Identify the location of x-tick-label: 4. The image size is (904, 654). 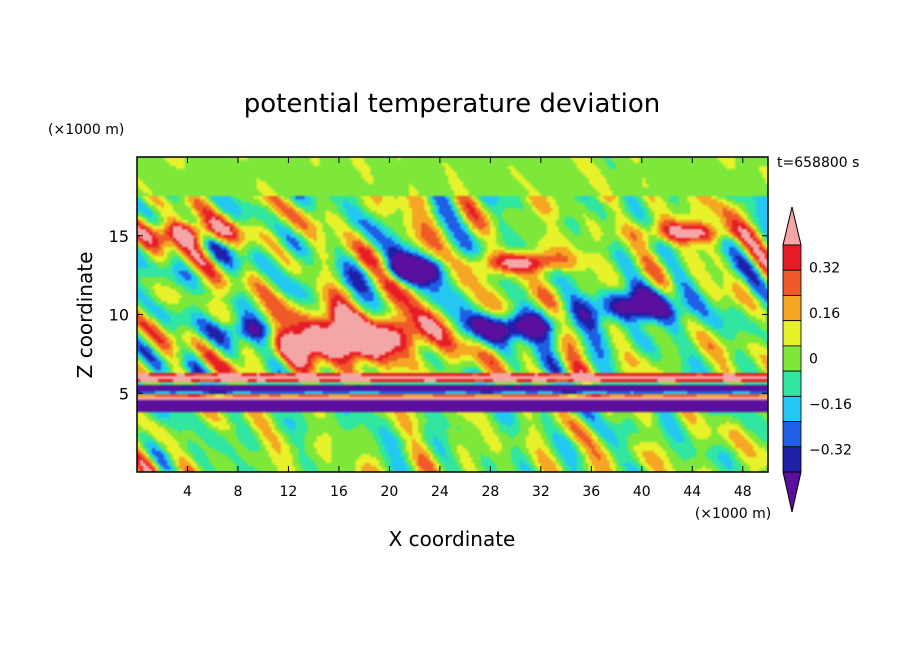
(187, 492).